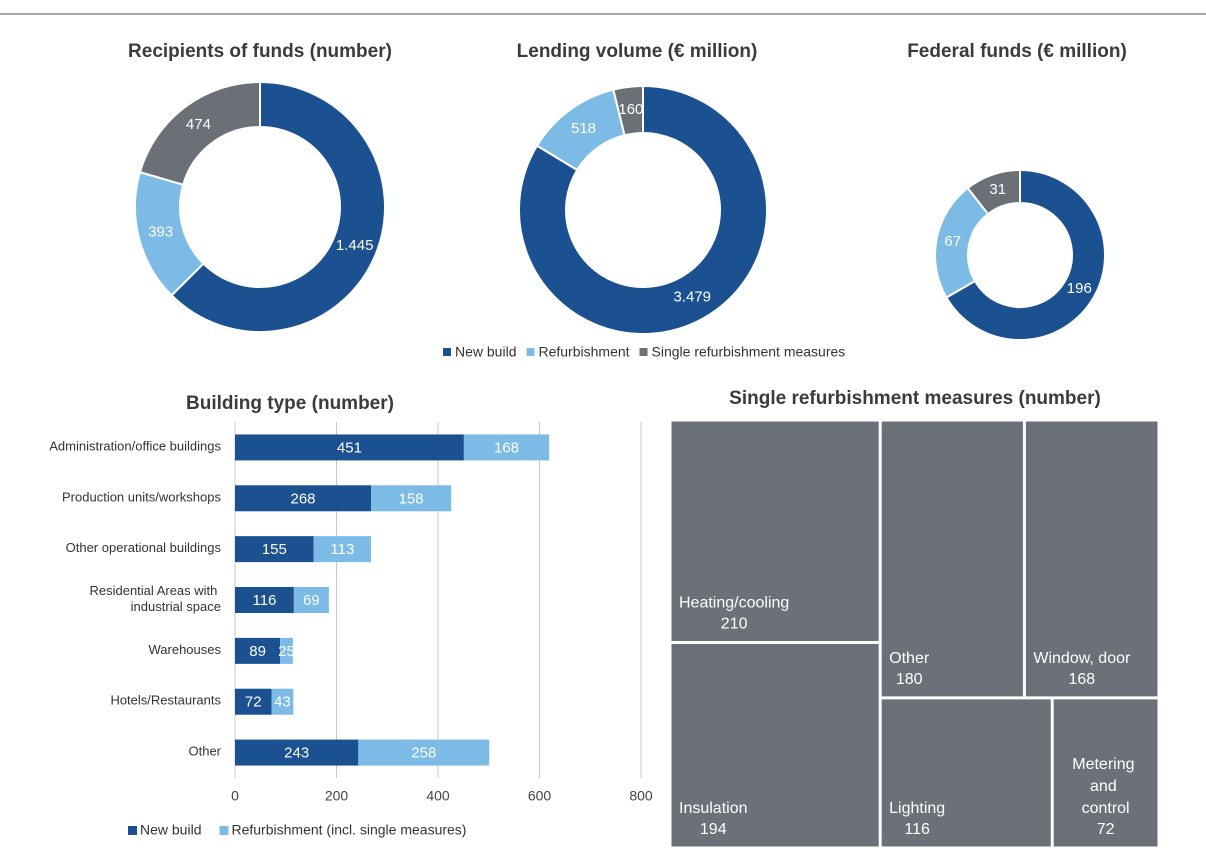  I want to click on y-tick-label: Hotels/Restaurants, so click(165, 700).